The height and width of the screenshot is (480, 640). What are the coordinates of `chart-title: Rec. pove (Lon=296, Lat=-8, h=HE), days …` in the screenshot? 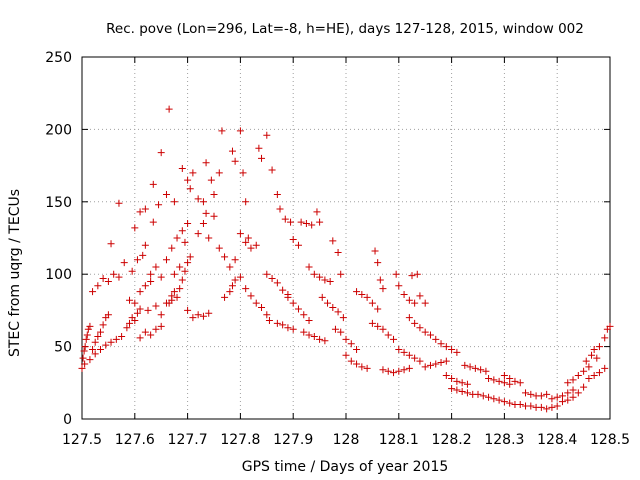 It's located at (345, 29).